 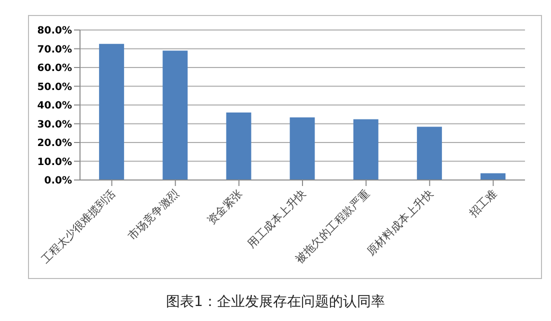 I want to click on x-tick-label: 招工难, so click(x=483, y=203).